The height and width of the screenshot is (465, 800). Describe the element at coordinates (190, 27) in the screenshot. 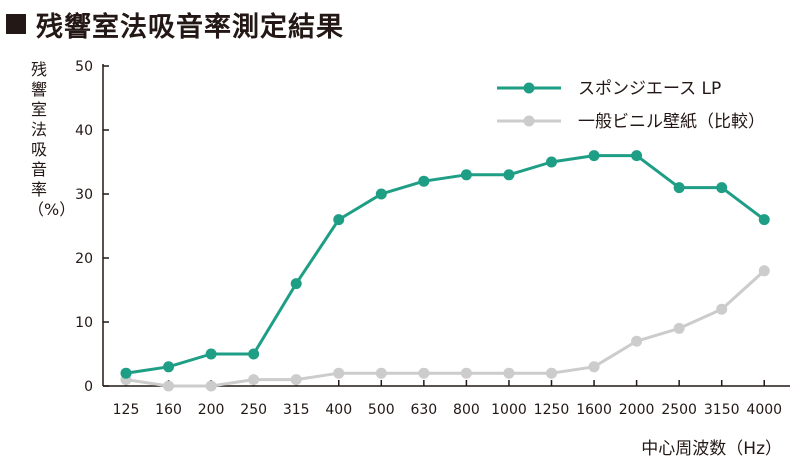

I see `page-title: 残響室法吸音率測定結果` at that location.